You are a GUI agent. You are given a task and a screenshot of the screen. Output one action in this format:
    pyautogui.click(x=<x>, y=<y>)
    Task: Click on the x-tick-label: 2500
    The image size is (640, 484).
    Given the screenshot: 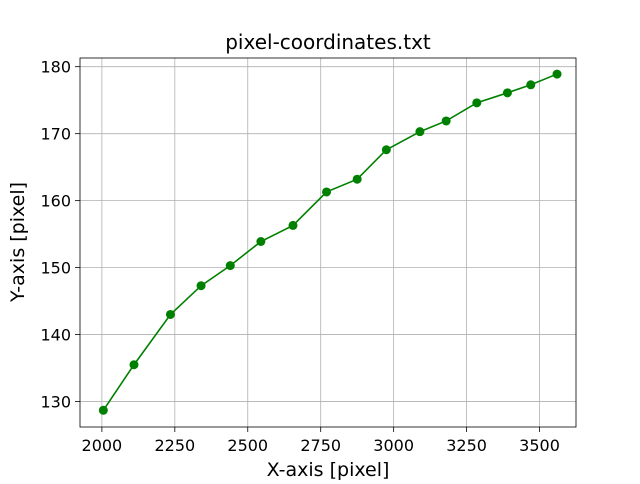 What is the action you would take?
    pyautogui.click(x=247, y=445)
    